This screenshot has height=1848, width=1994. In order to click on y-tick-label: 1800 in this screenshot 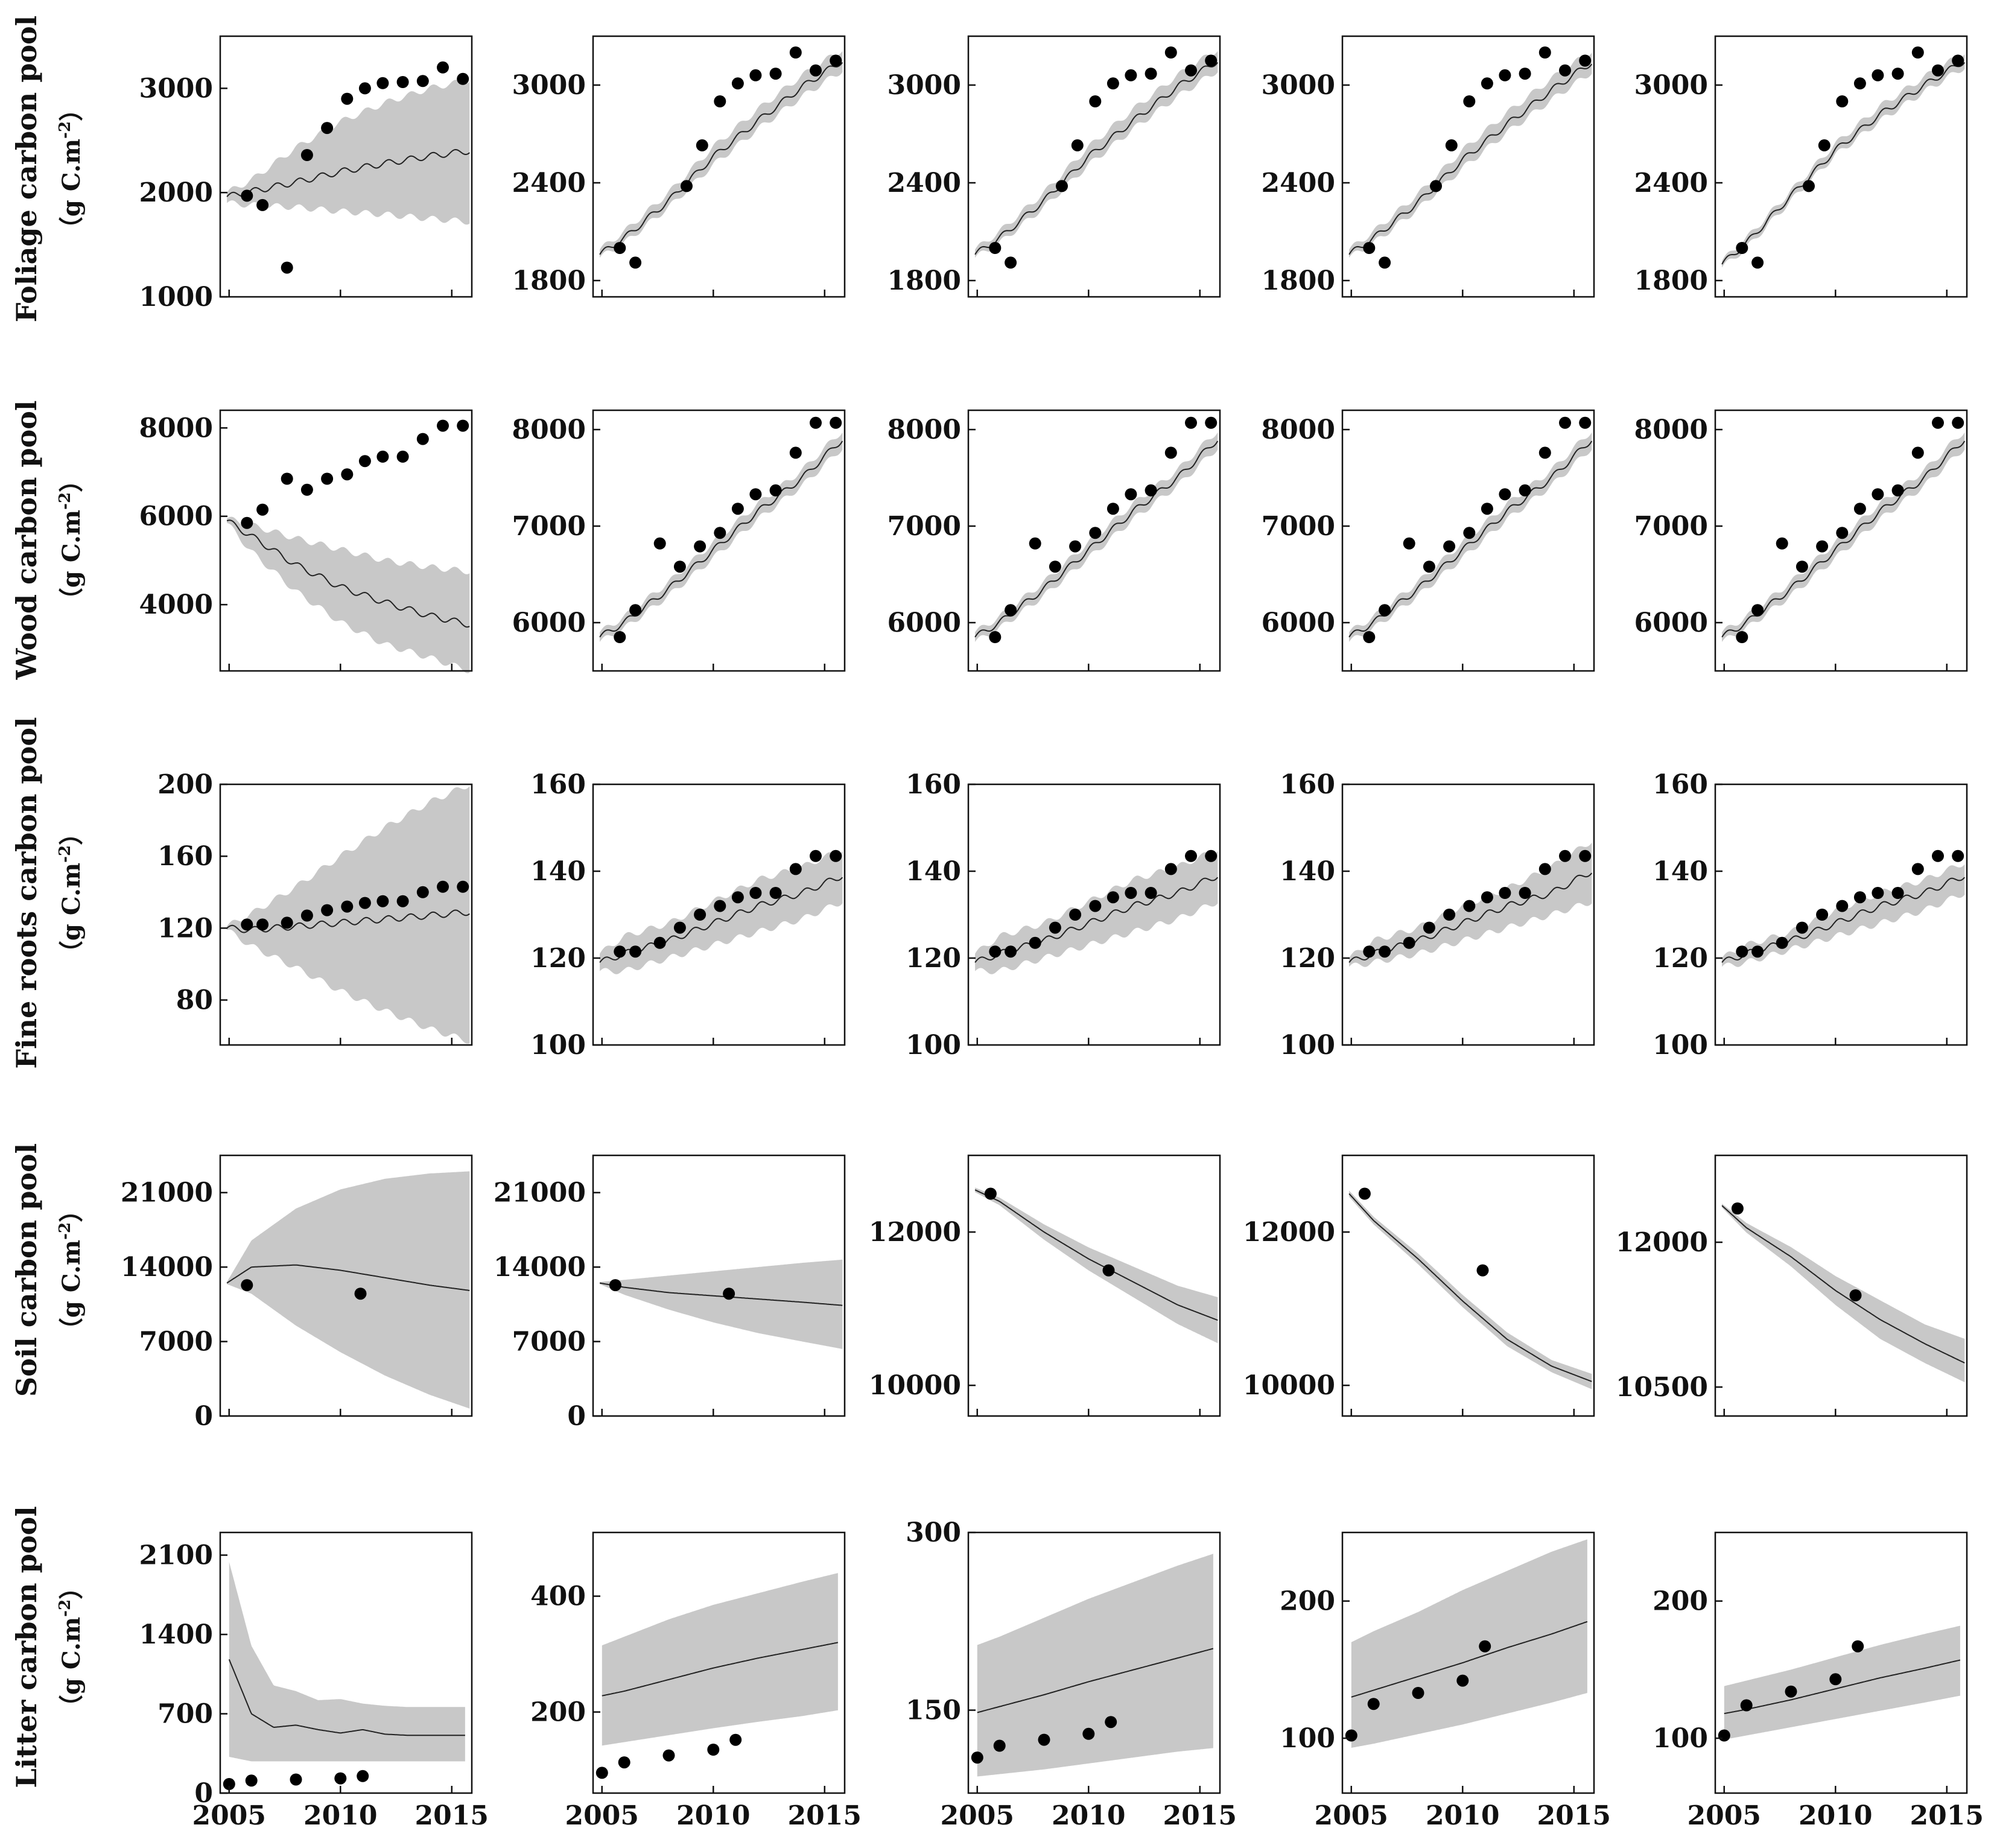, I will do `click(1671, 280)`.